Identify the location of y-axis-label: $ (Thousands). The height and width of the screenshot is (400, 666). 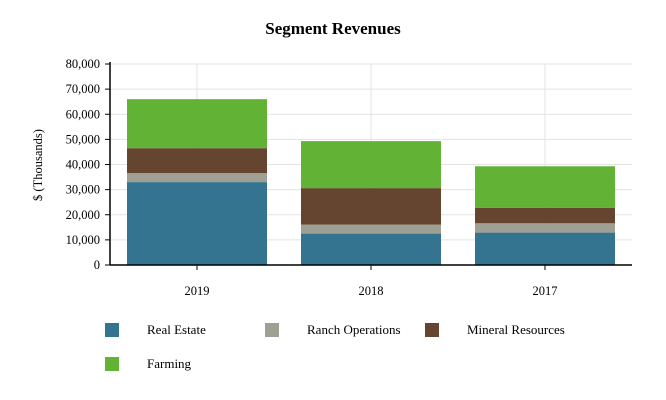
(38, 165).